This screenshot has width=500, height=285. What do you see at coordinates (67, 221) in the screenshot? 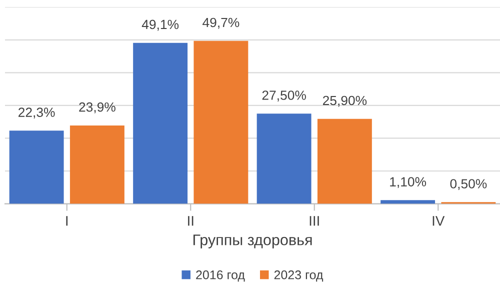
I see `x-tick-label: I` at bounding box center [67, 221].